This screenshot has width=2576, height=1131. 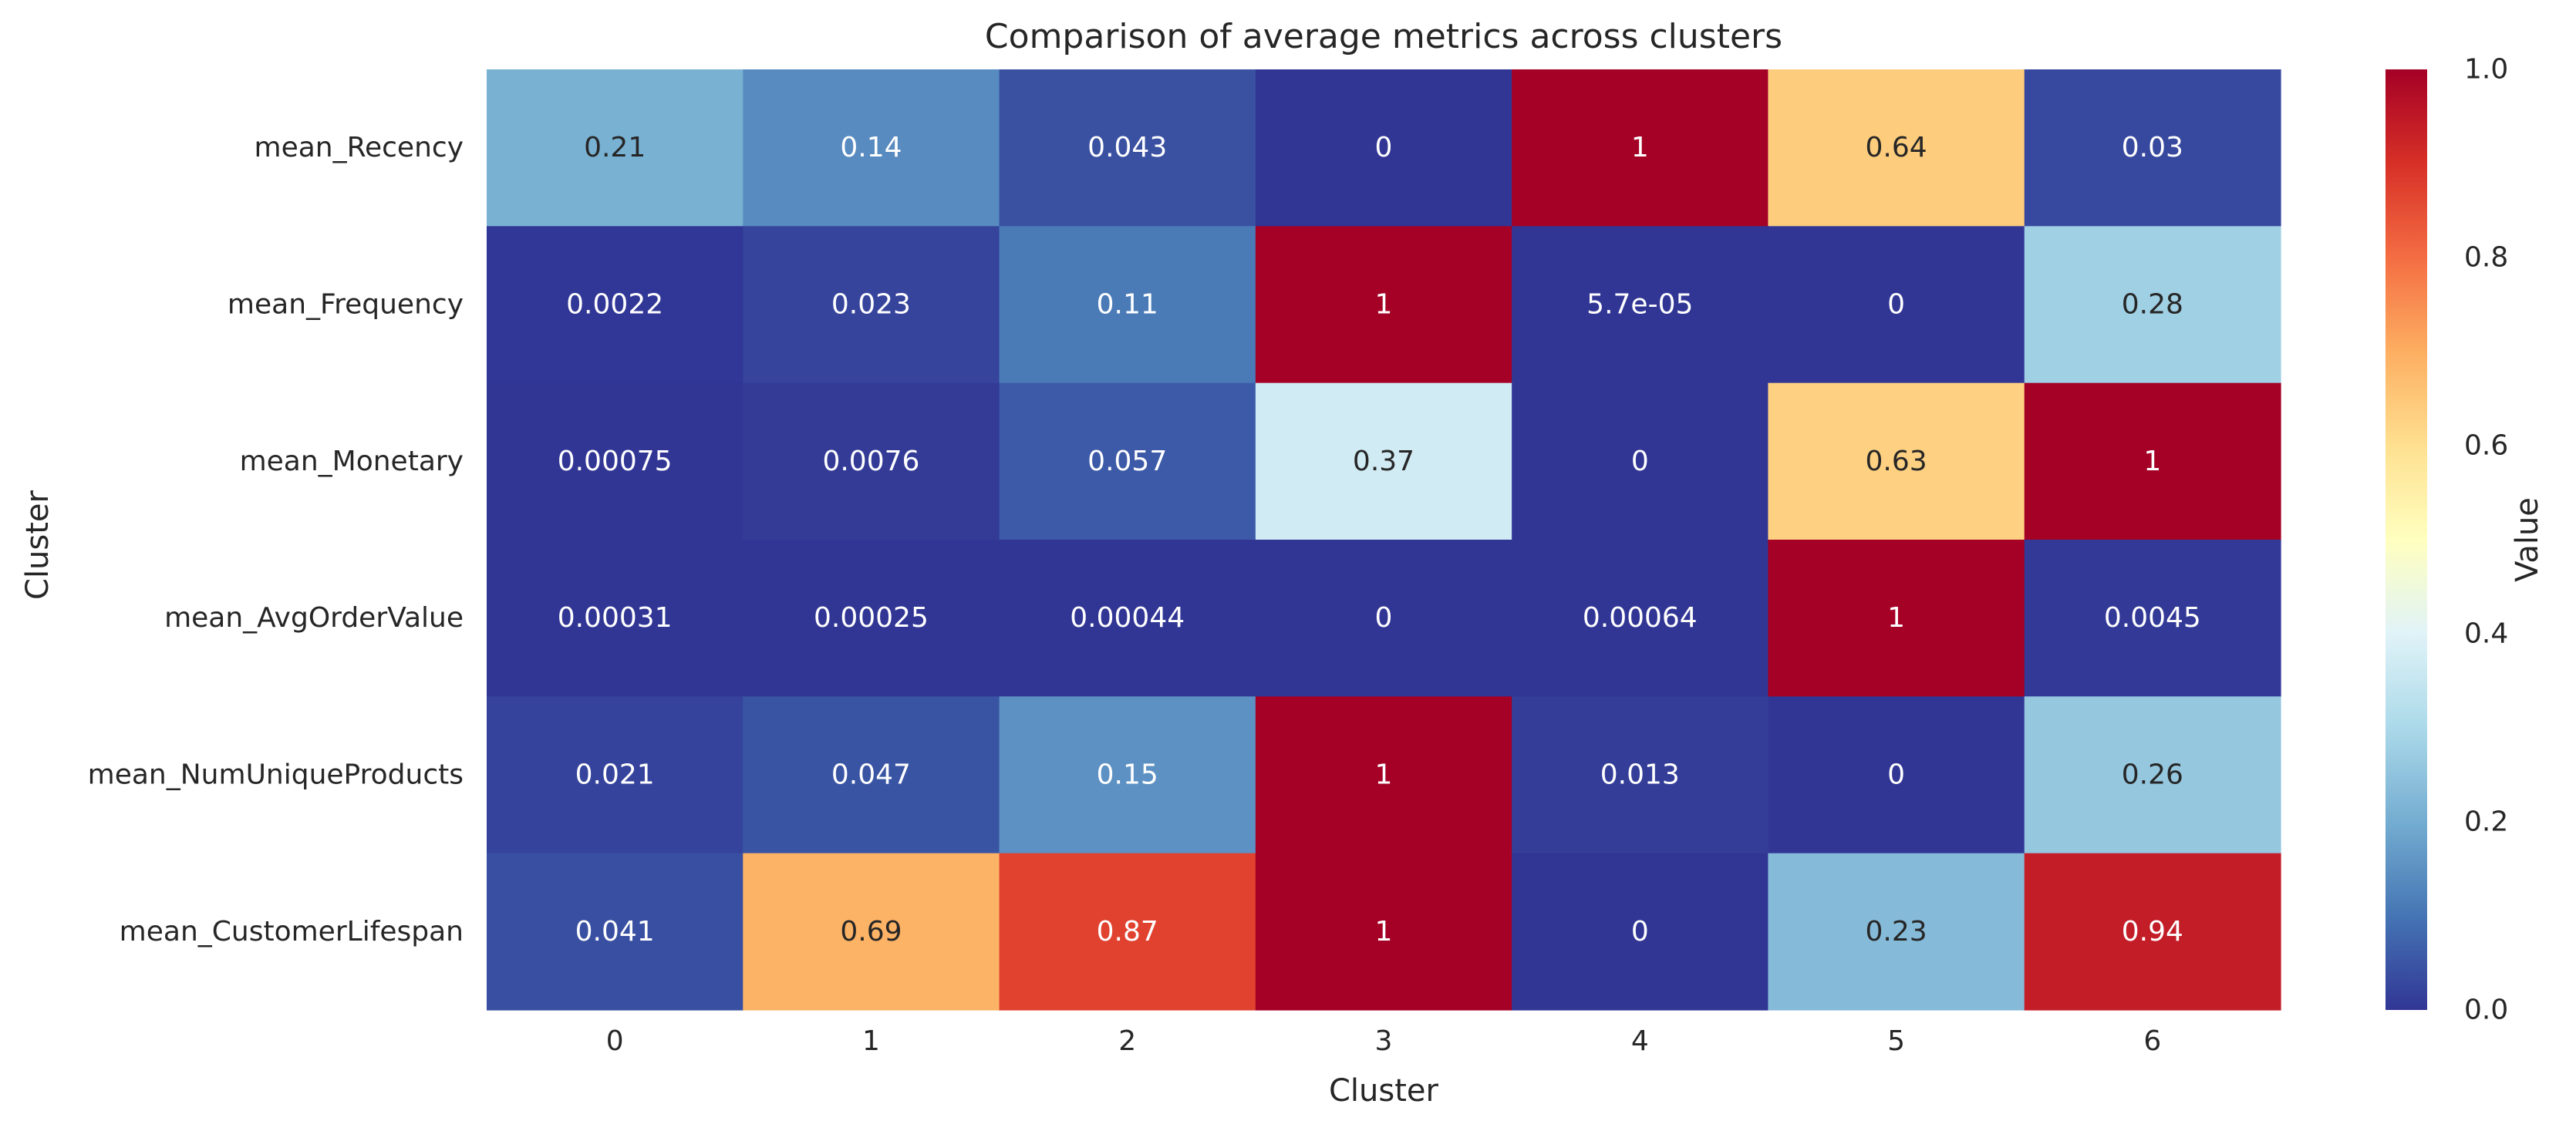 I want to click on cell-value-label: 0.0045, so click(x=2152, y=618).